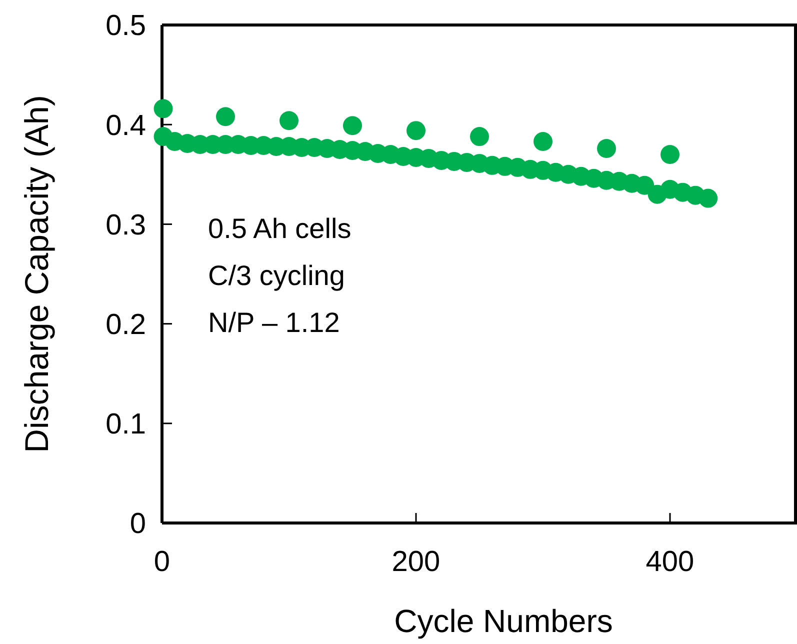 Image resolution: width=797 pixels, height=644 pixels. I want to click on y-tick-label: 0.4, so click(126, 126).